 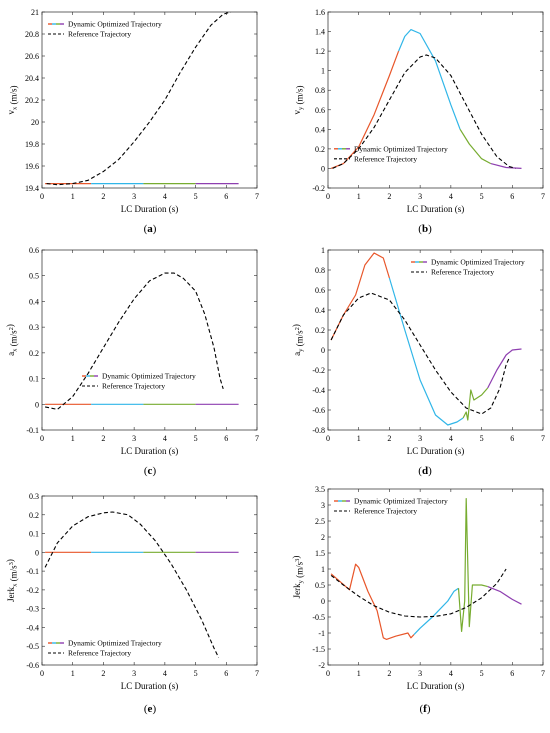 I want to click on axes-box, so click(x=435, y=100).